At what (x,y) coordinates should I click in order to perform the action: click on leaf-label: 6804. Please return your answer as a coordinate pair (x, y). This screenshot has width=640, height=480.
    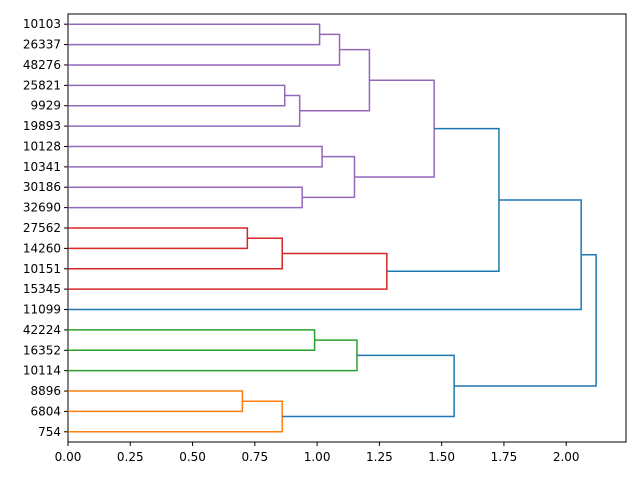
    Looking at the image, I should click on (45, 411).